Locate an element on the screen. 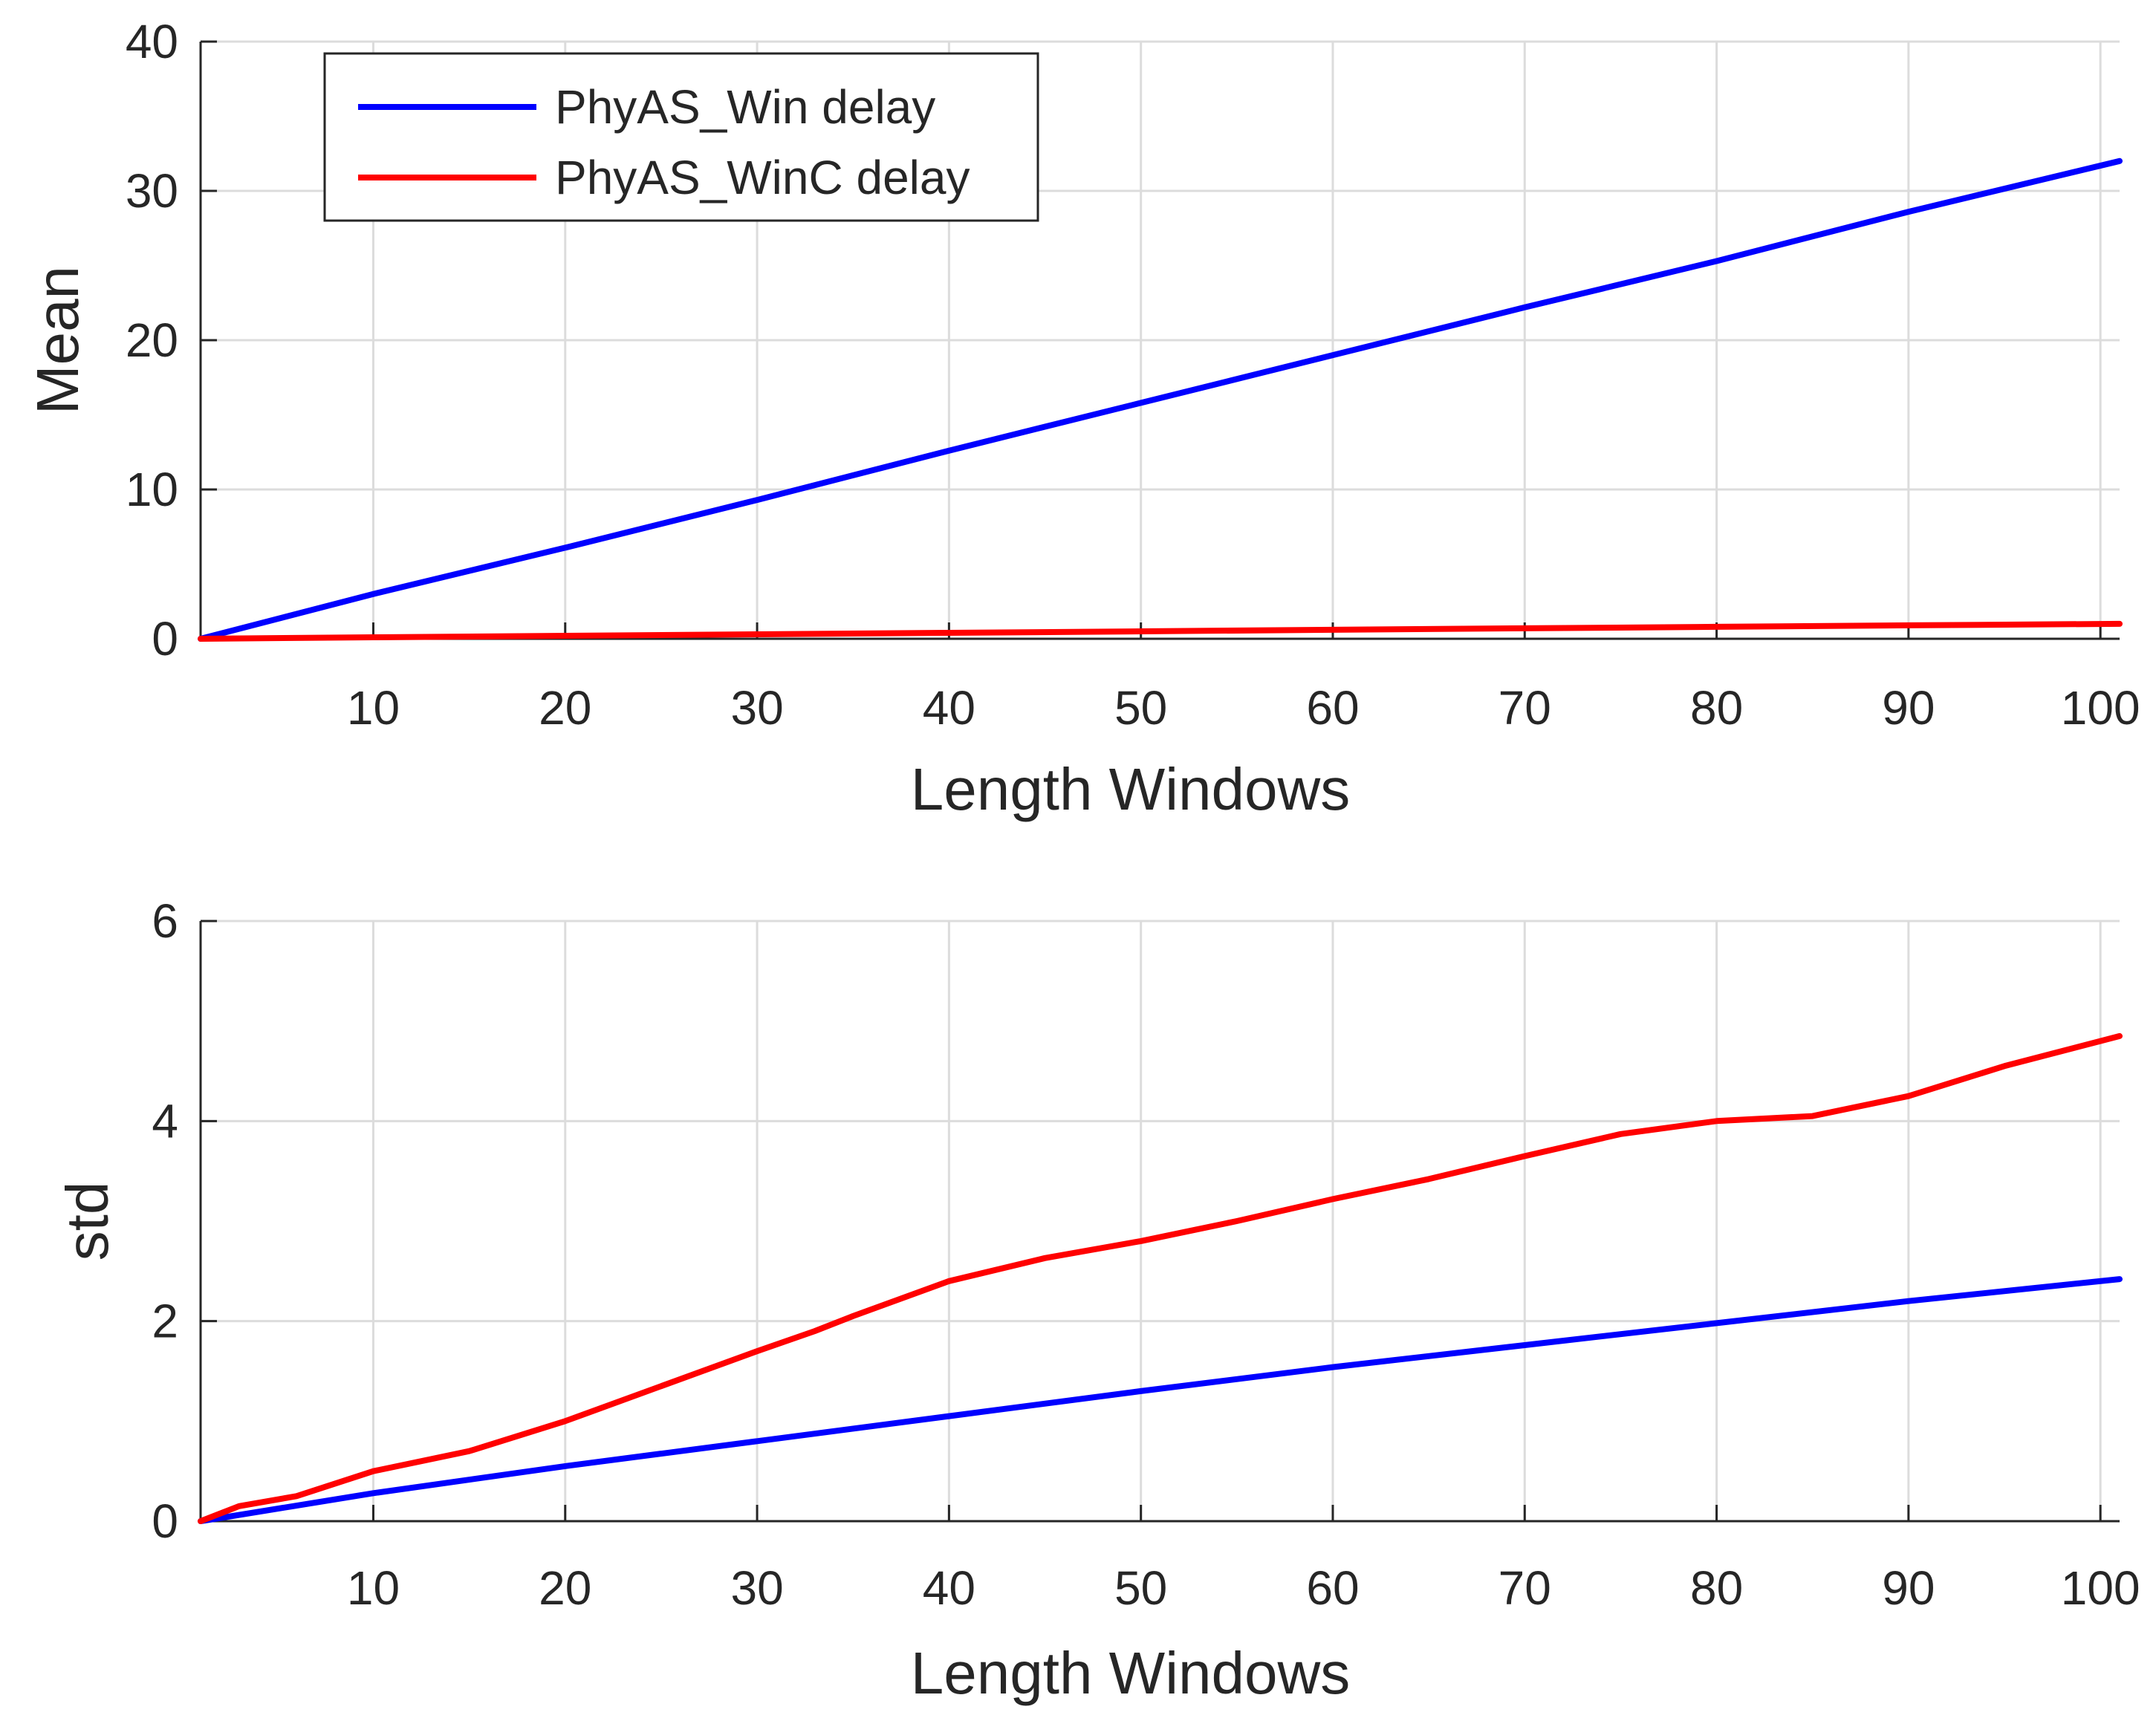 This screenshot has width=2156, height=1718. y-axis-label: Mean is located at coordinates (58, 340).